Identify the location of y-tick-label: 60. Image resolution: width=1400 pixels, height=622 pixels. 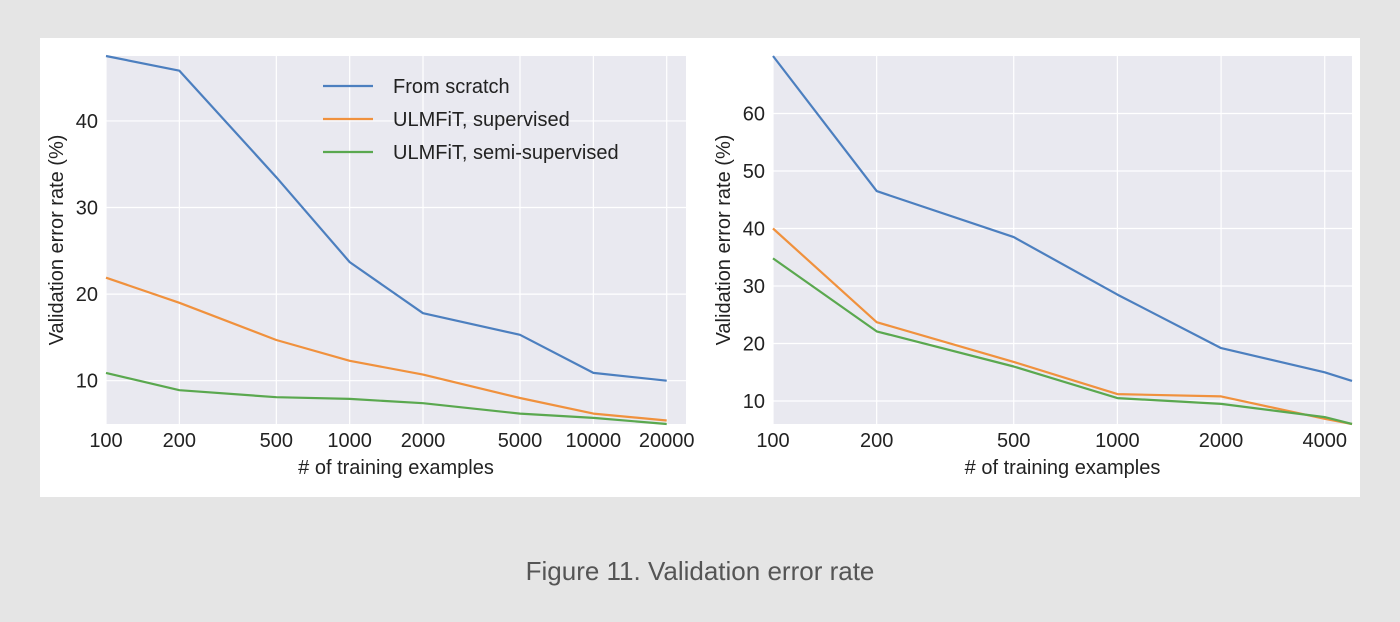
(754, 115).